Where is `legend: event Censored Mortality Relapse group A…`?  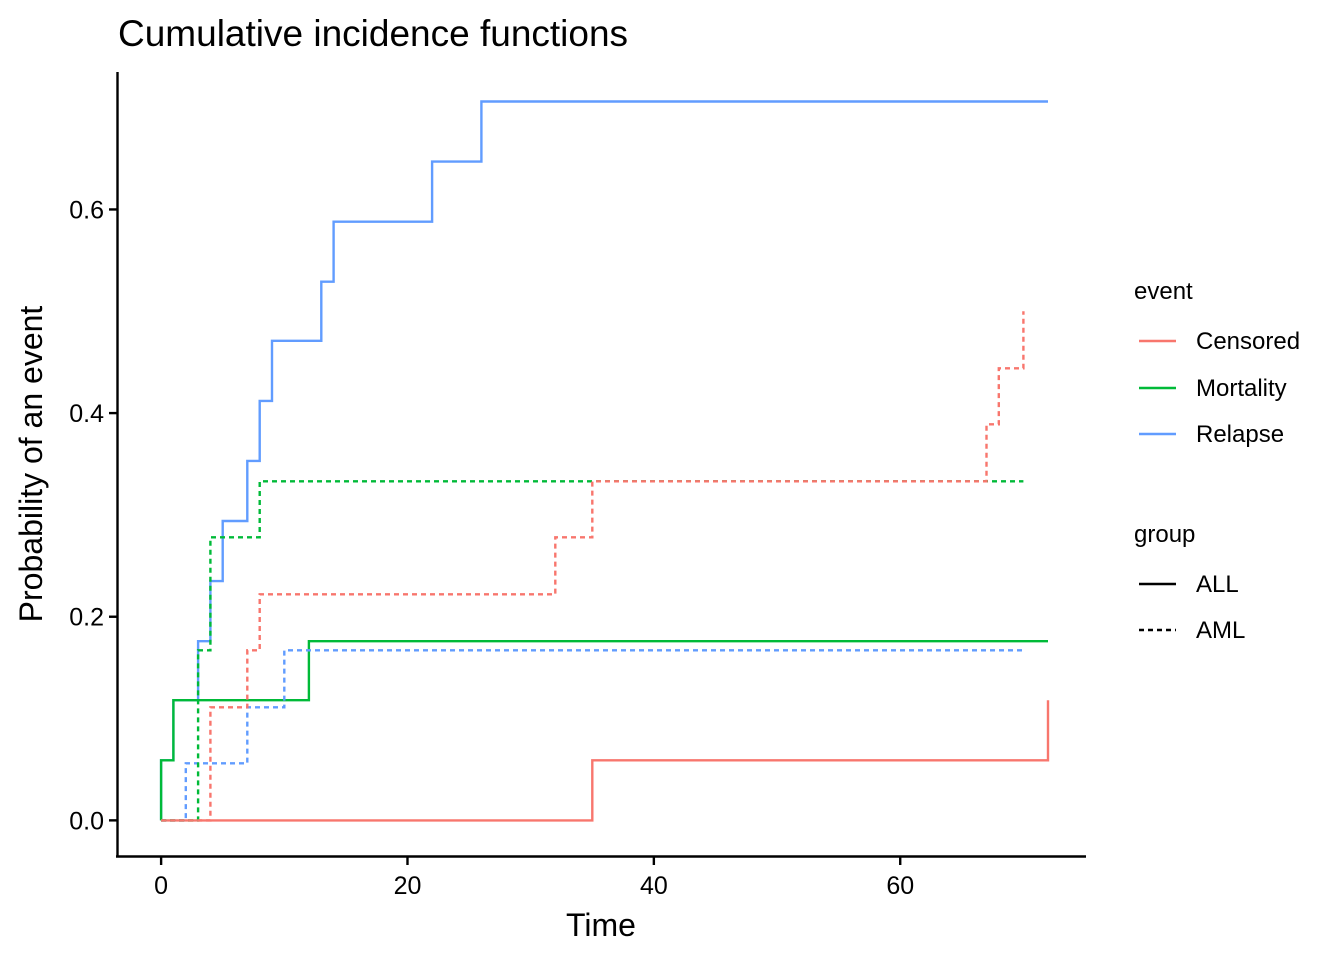
legend: event Censored Mortality Relapse group A… is located at coordinates (1217, 461).